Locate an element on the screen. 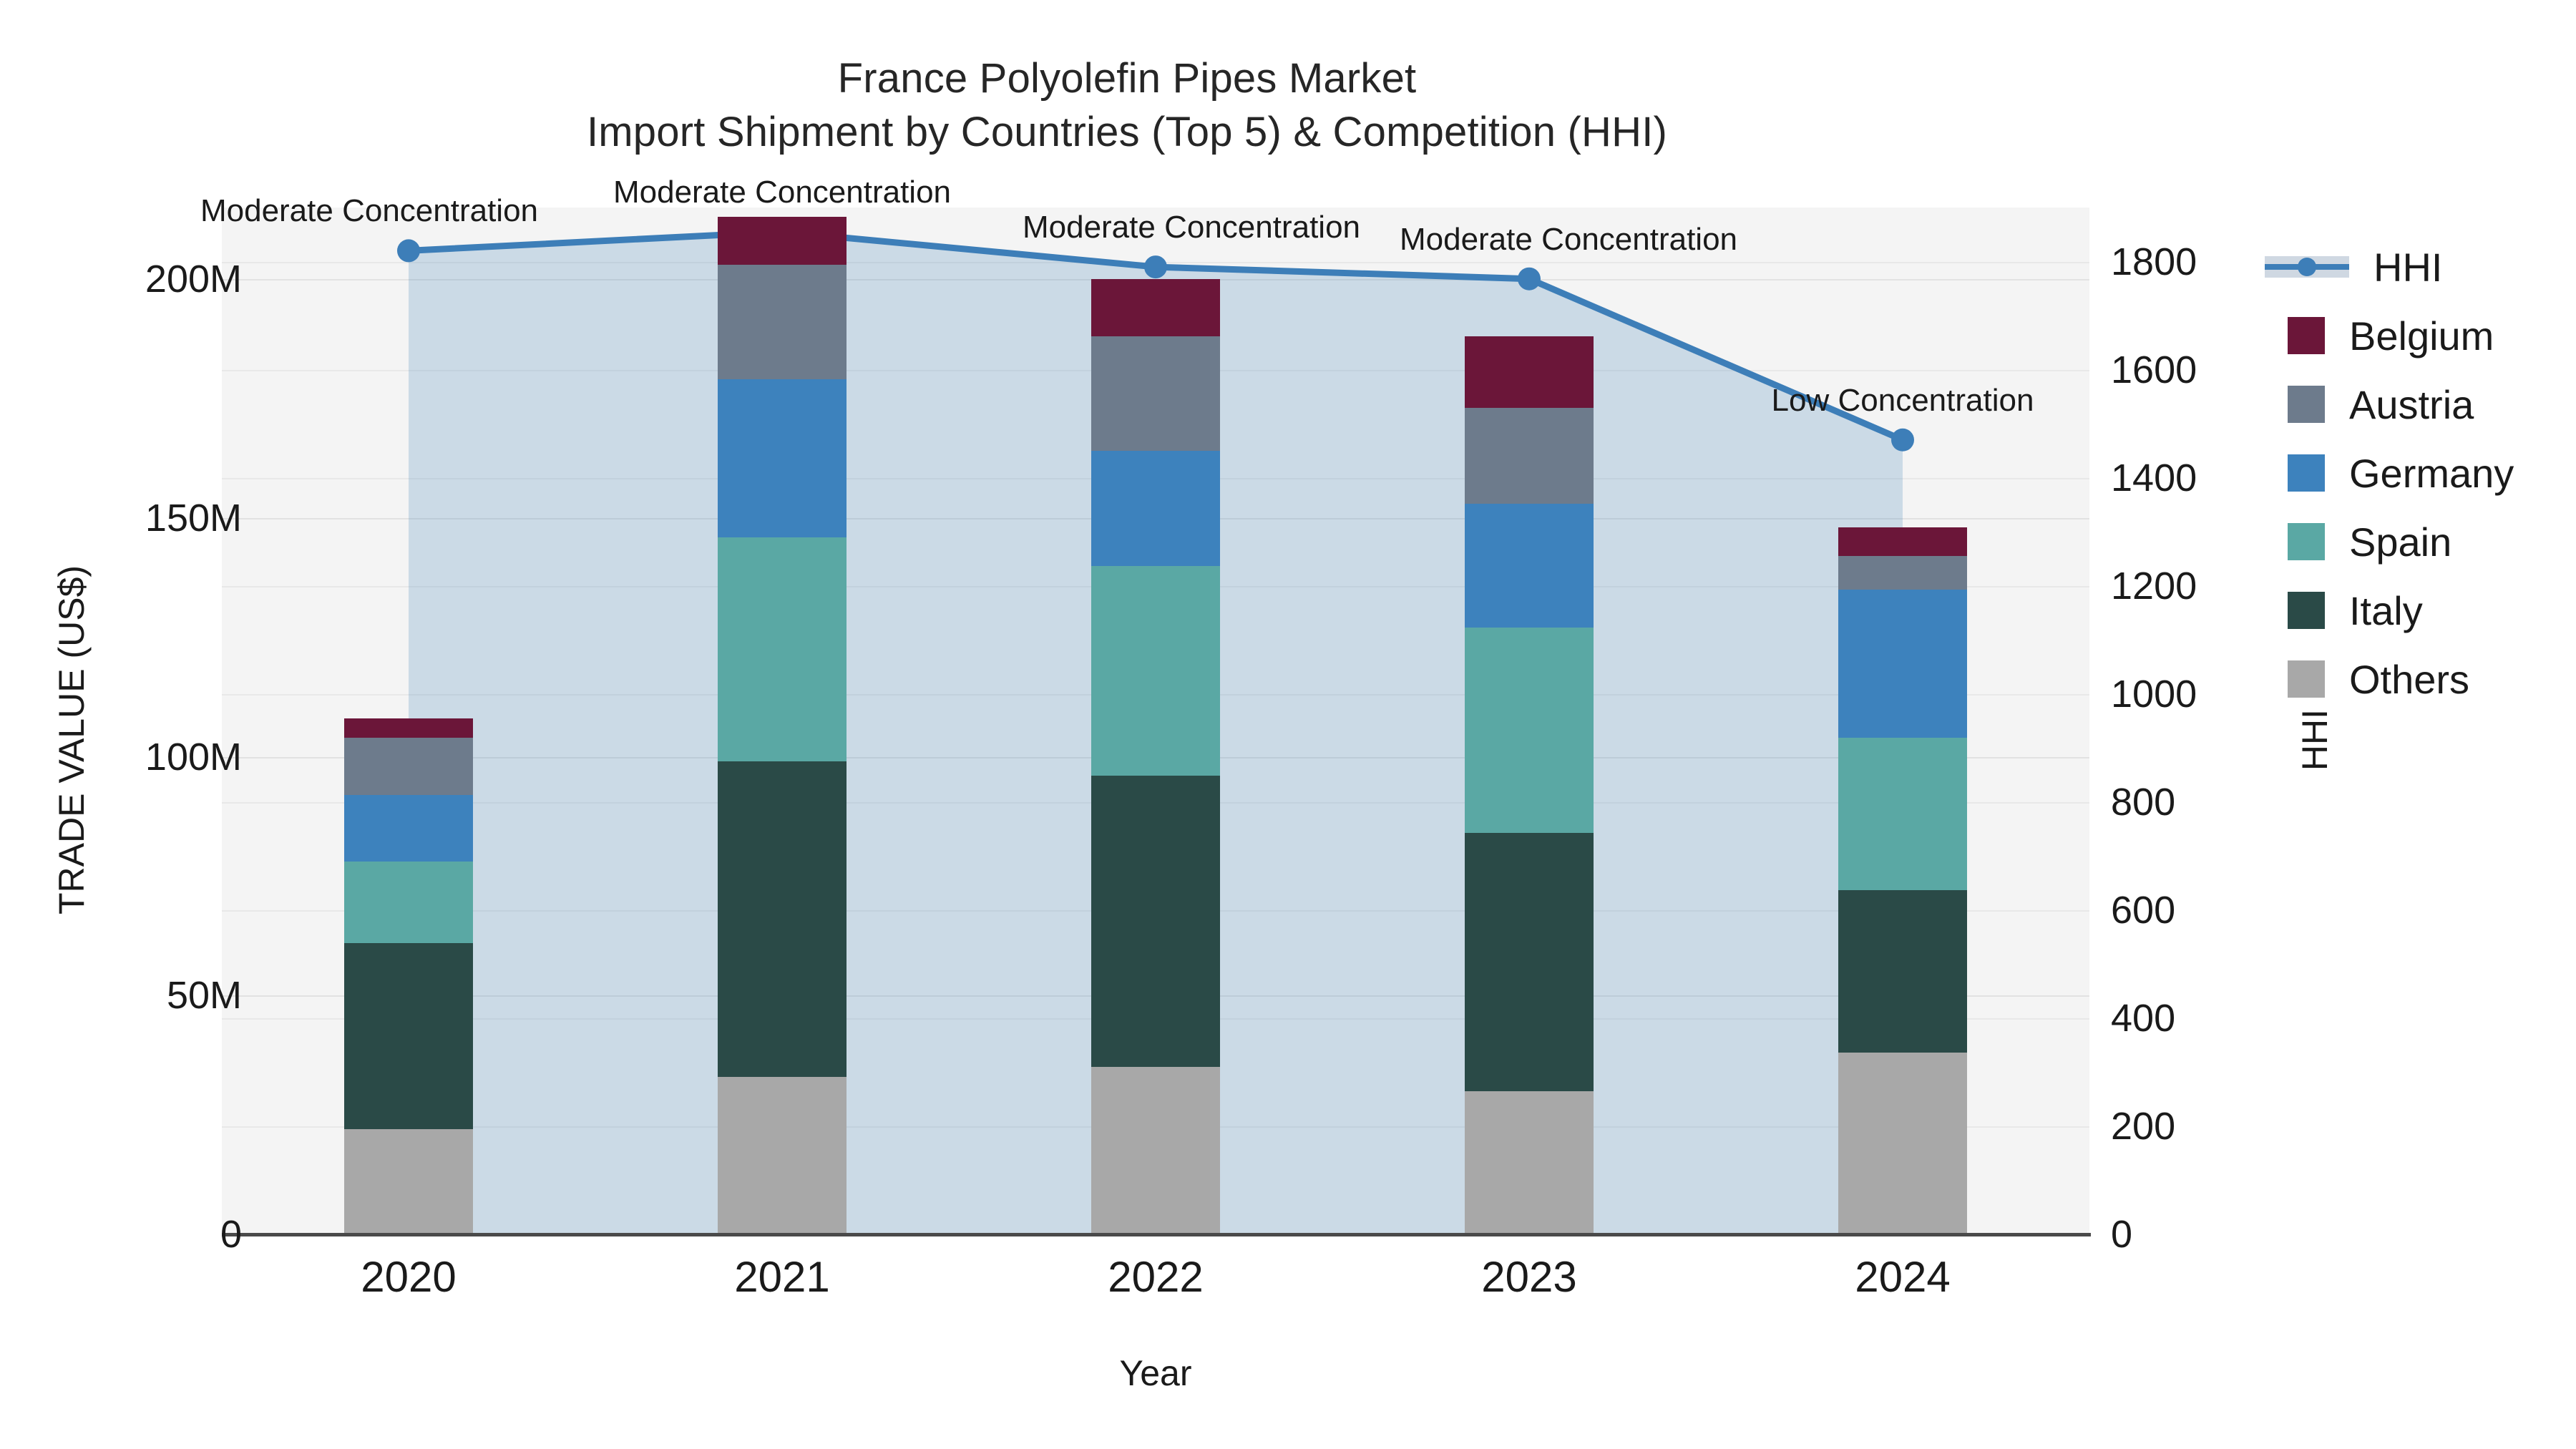 This screenshot has width=2576, height=1449. legend-label: Italy is located at coordinates (2386, 610).